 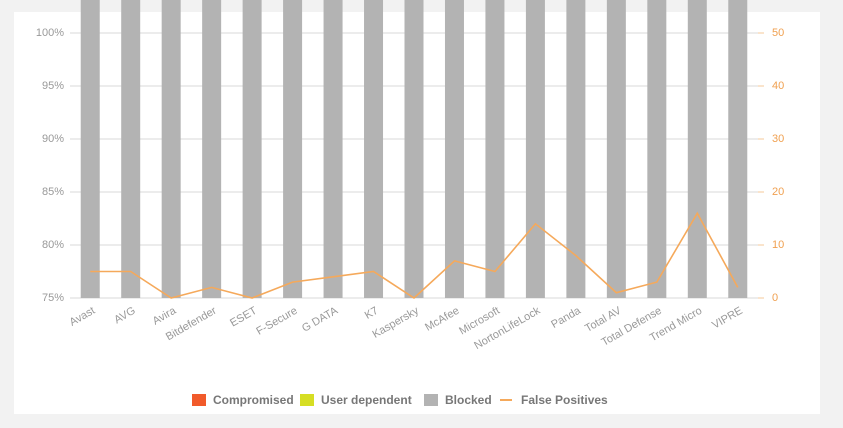 I want to click on y2-tick-label: 10, so click(x=778, y=245).